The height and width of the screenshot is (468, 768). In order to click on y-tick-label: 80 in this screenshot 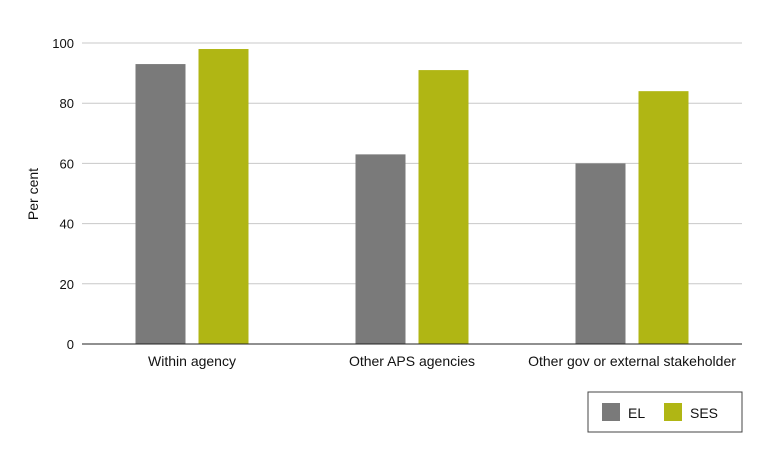, I will do `click(67, 103)`.